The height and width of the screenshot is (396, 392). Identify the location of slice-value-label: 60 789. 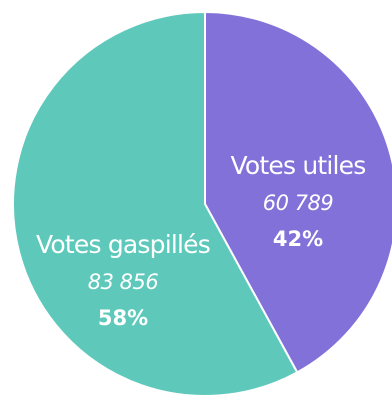
(298, 203).